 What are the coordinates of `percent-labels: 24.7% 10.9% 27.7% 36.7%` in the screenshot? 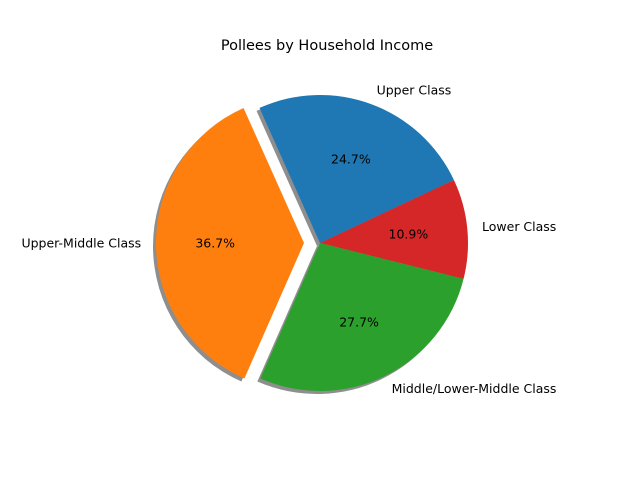 It's located at (311, 241).